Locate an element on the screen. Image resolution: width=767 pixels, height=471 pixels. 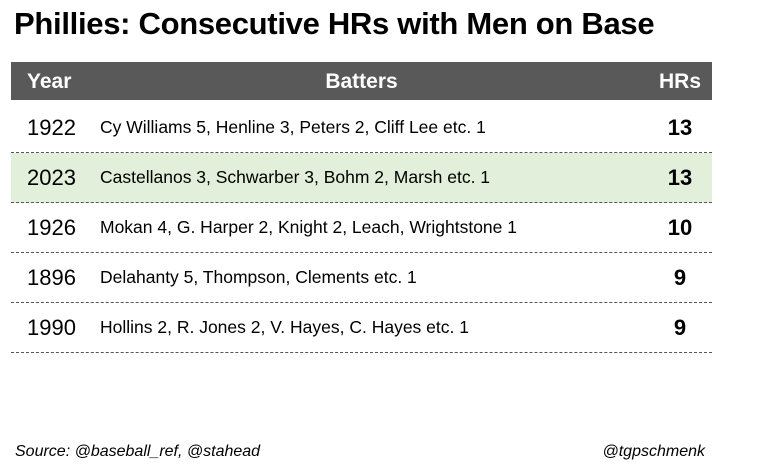
source: Source: @baseball_ref, @stahead is located at coordinates (138, 451).